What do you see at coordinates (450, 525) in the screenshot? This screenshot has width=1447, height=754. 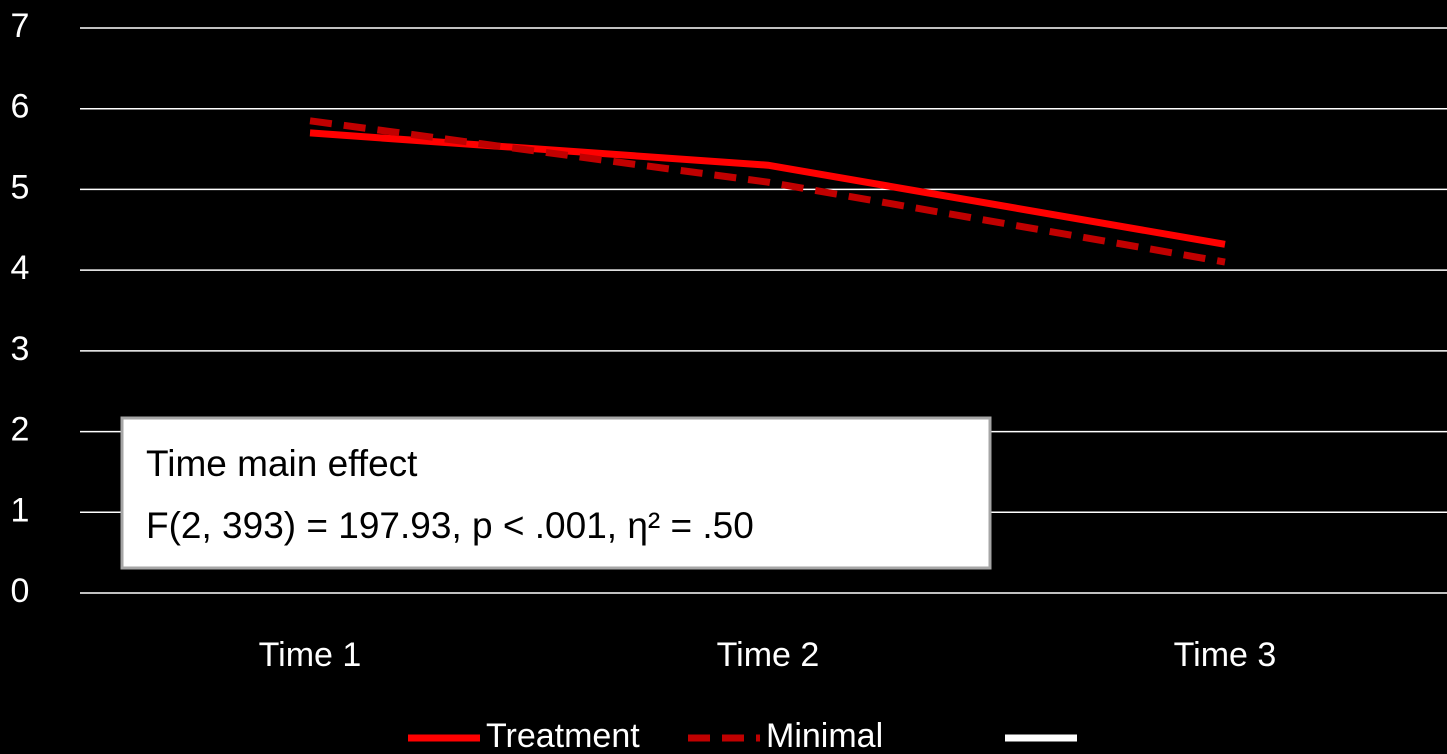 I see `annotation-text: F(2, 393) = 197.93, p < .001, η² = .50` at bounding box center [450, 525].